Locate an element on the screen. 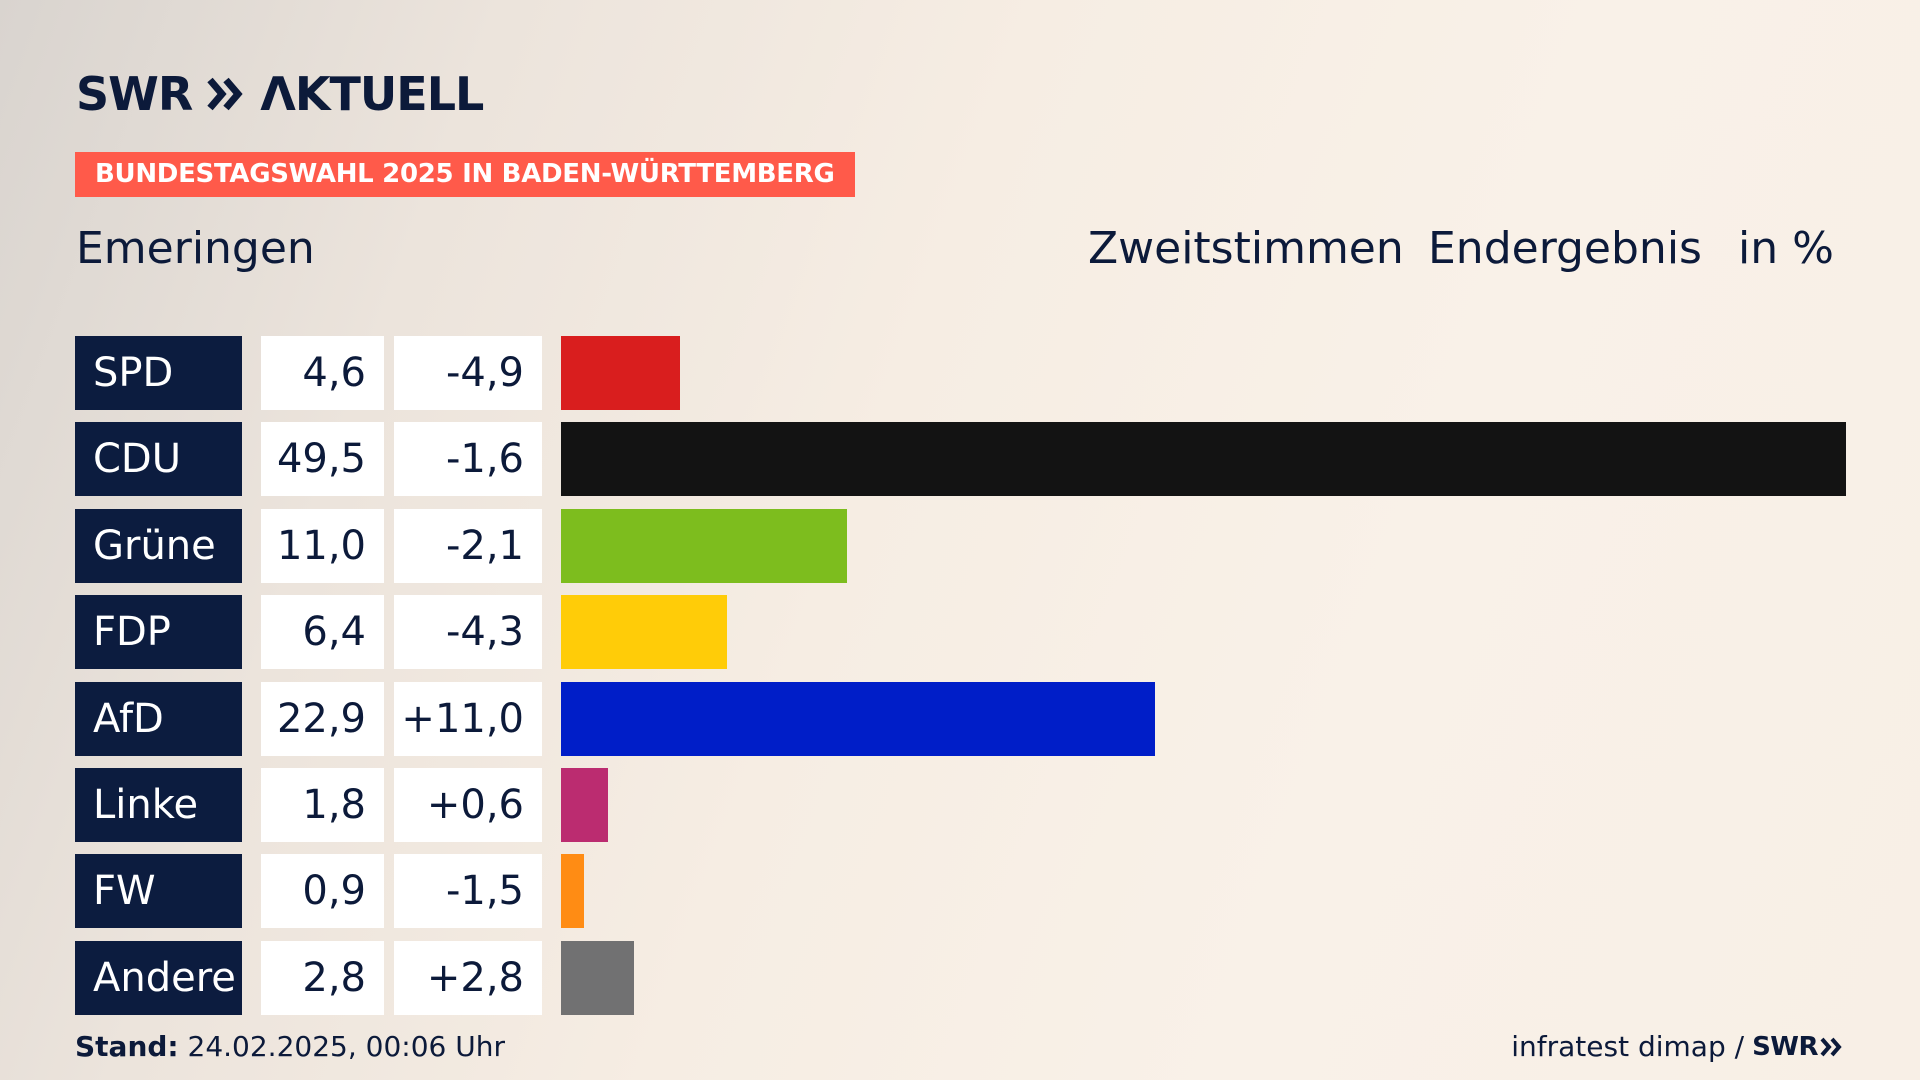 The height and width of the screenshot is (1080, 1920). stand-value: 24.02.2025, 00:06 Uhr is located at coordinates (341, 1046).